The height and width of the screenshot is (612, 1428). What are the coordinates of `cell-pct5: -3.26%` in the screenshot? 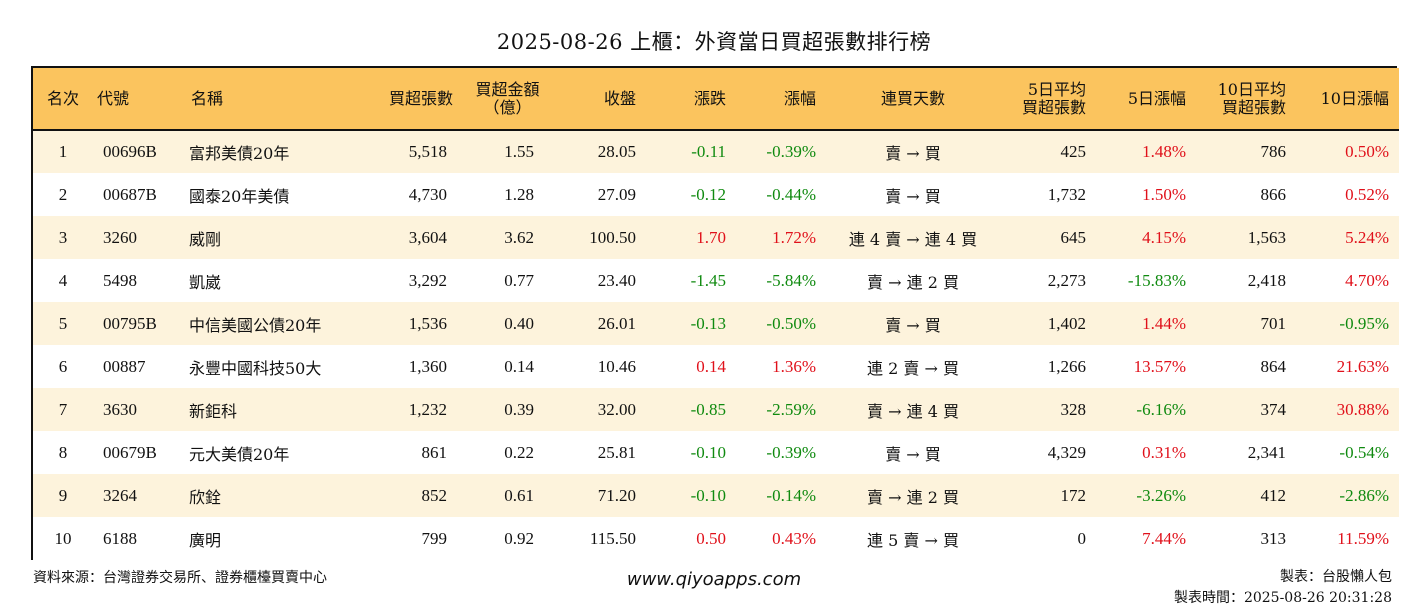 It's located at (1161, 495).